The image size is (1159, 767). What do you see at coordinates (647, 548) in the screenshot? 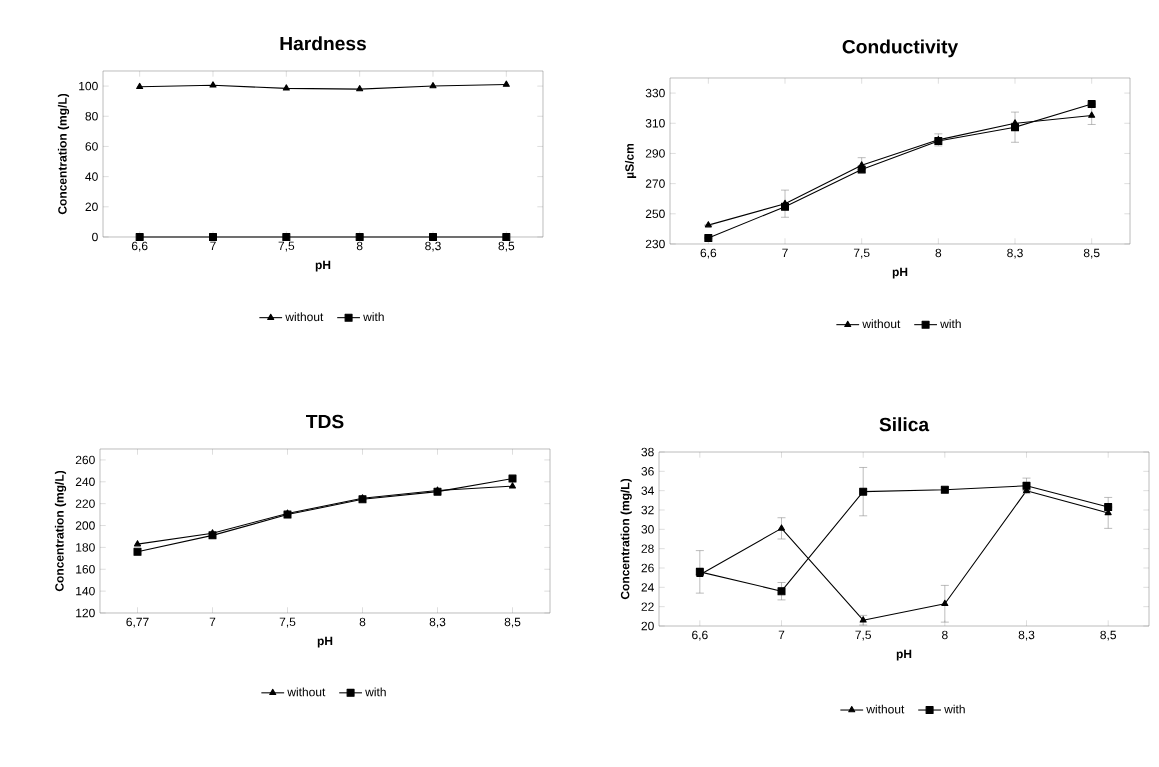
I see `y-tick-label: 28` at bounding box center [647, 548].